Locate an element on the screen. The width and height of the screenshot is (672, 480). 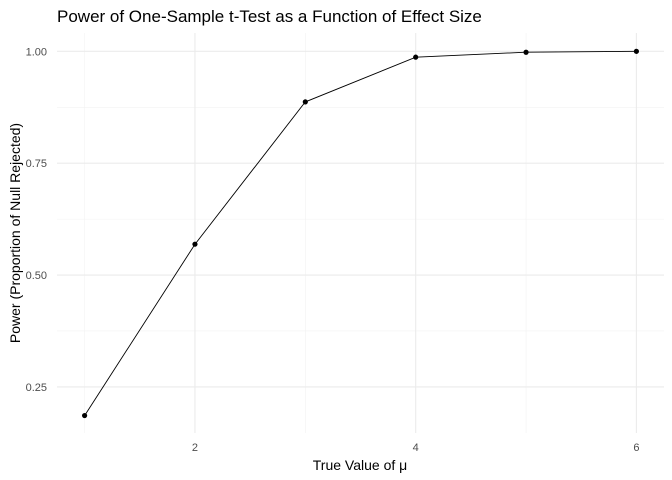
y-tick-label-0: 0.25 is located at coordinates (36, 388).